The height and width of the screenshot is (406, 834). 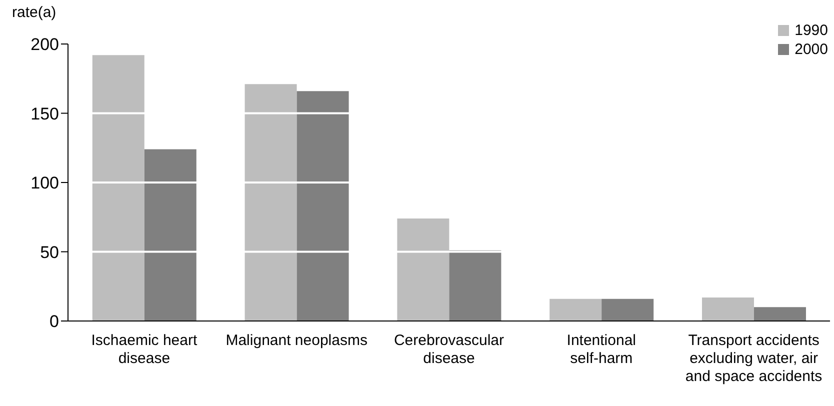 What do you see at coordinates (811, 49) in the screenshot?
I see `legend-label: 2000` at bounding box center [811, 49].